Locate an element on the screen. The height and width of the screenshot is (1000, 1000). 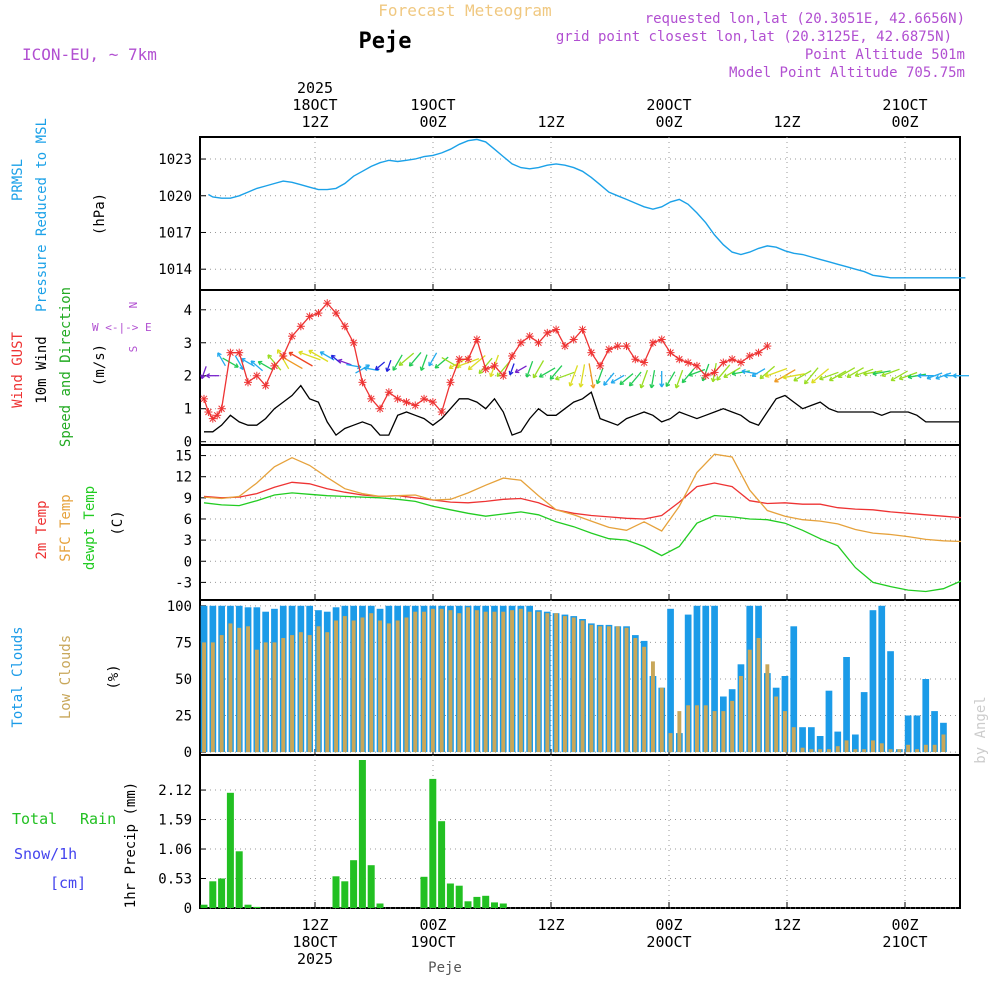
y-tick-label-temperature: 3 is located at coordinates (188, 541).